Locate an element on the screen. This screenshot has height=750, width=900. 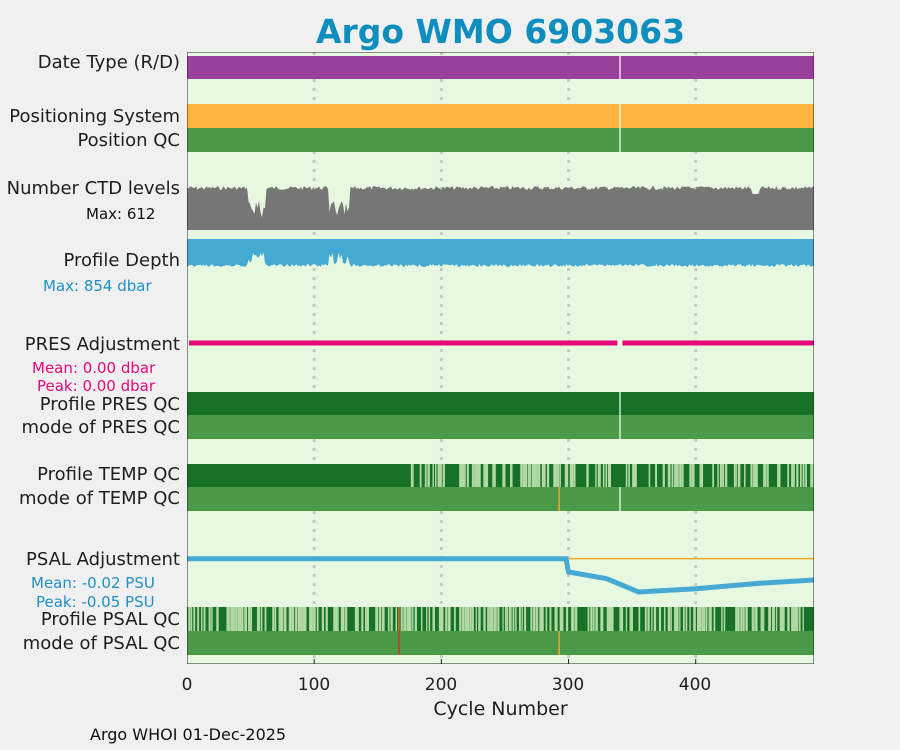
position-qc-band is located at coordinates (500, 140).